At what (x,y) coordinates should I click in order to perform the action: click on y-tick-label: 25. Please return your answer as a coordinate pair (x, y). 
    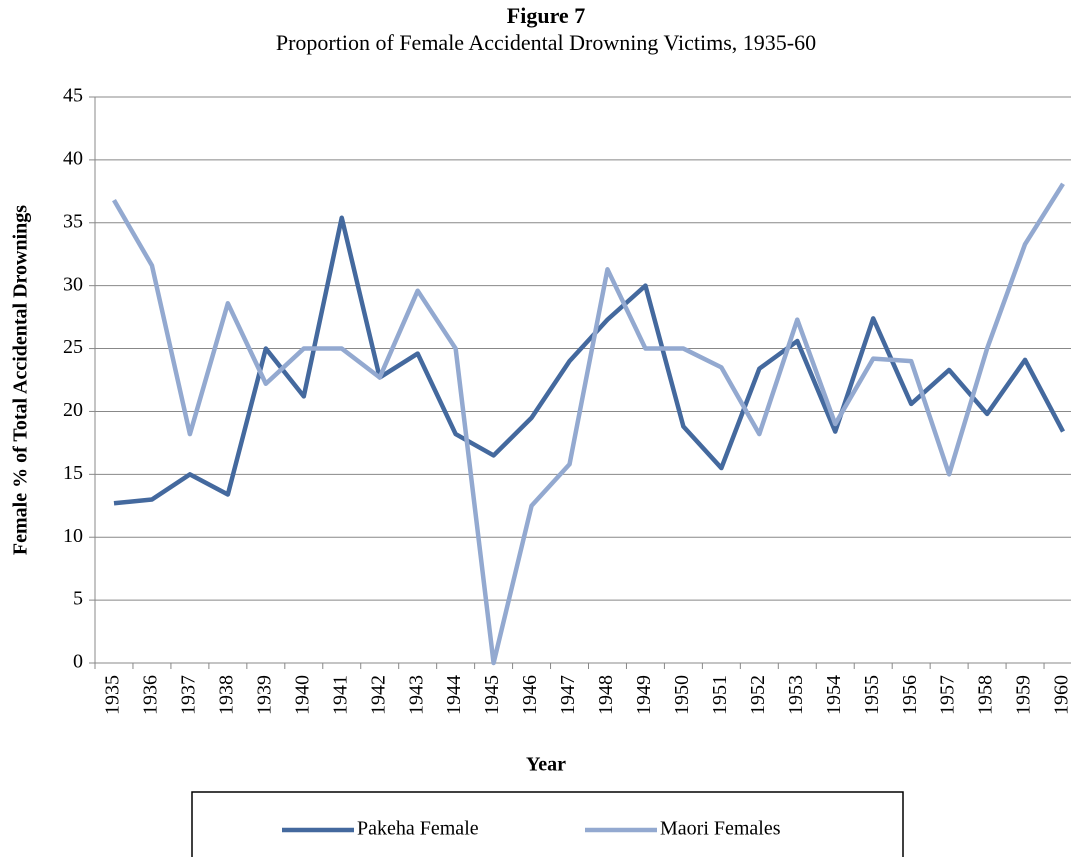
    Looking at the image, I should click on (73, 347).